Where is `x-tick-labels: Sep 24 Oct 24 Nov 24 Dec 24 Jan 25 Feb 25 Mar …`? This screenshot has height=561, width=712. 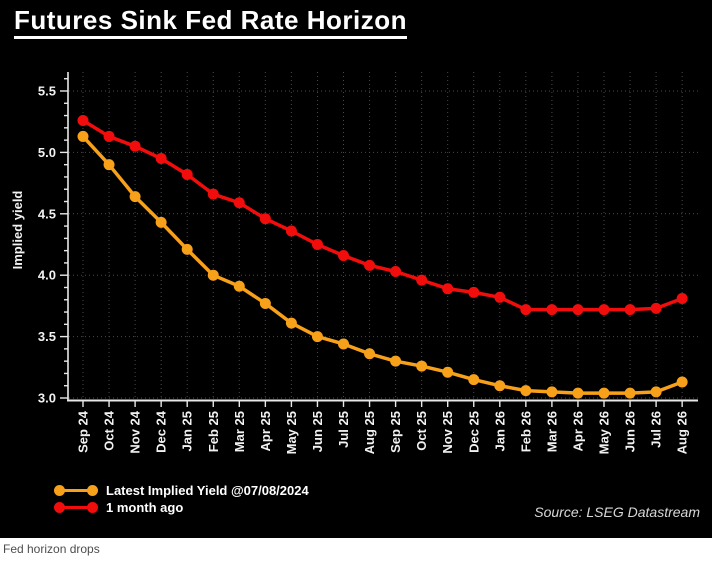
x-tick-labels: Sep 24 Oct 24 Nov 24 Dec 24 Jan 25 Feb 25 Mar … is located at coordinates (383, 432).